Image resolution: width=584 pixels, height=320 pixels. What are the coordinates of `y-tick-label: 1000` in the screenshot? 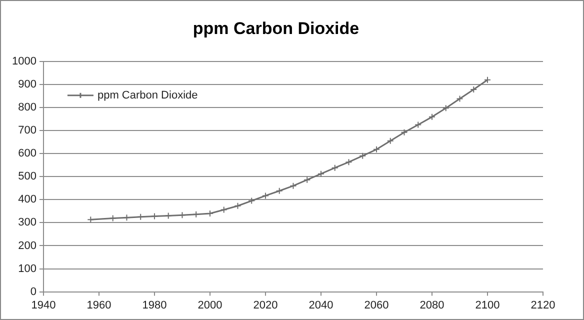 It's located at (24, 61).